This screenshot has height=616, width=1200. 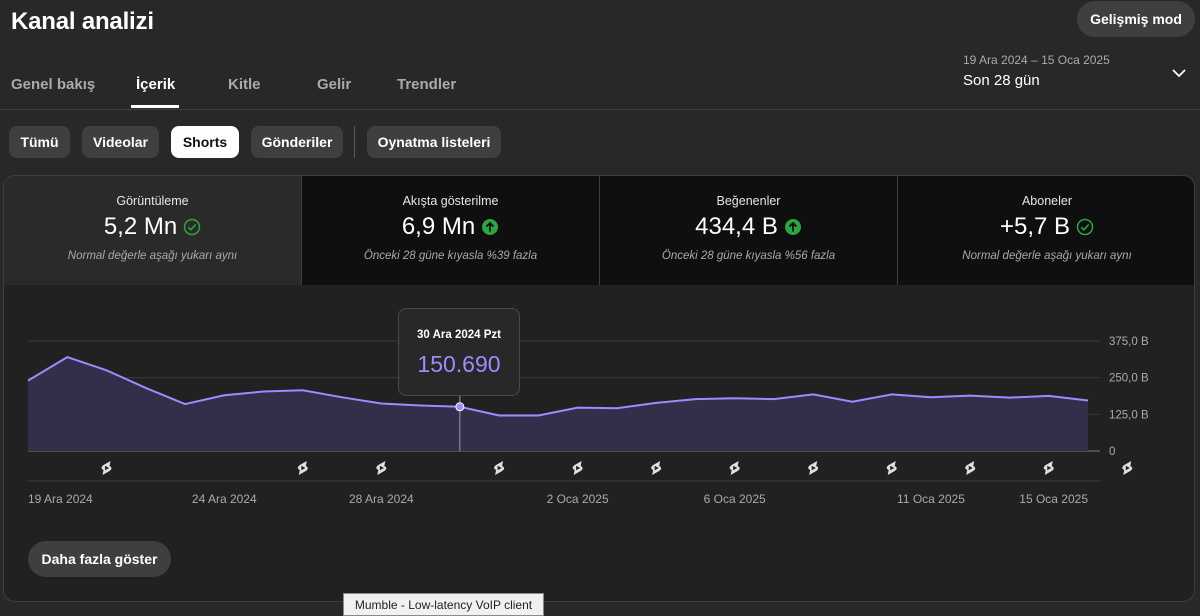 I want to click on chevron-down-icon, so click(x=1179, y=73).